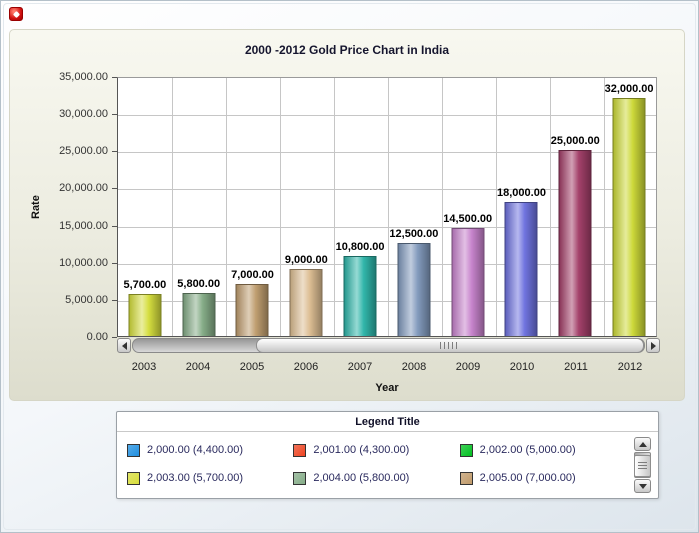 This screenshot has height=533, width=699. I want to click on bar-cell-2012: 32,000.00, so click(629, 207).